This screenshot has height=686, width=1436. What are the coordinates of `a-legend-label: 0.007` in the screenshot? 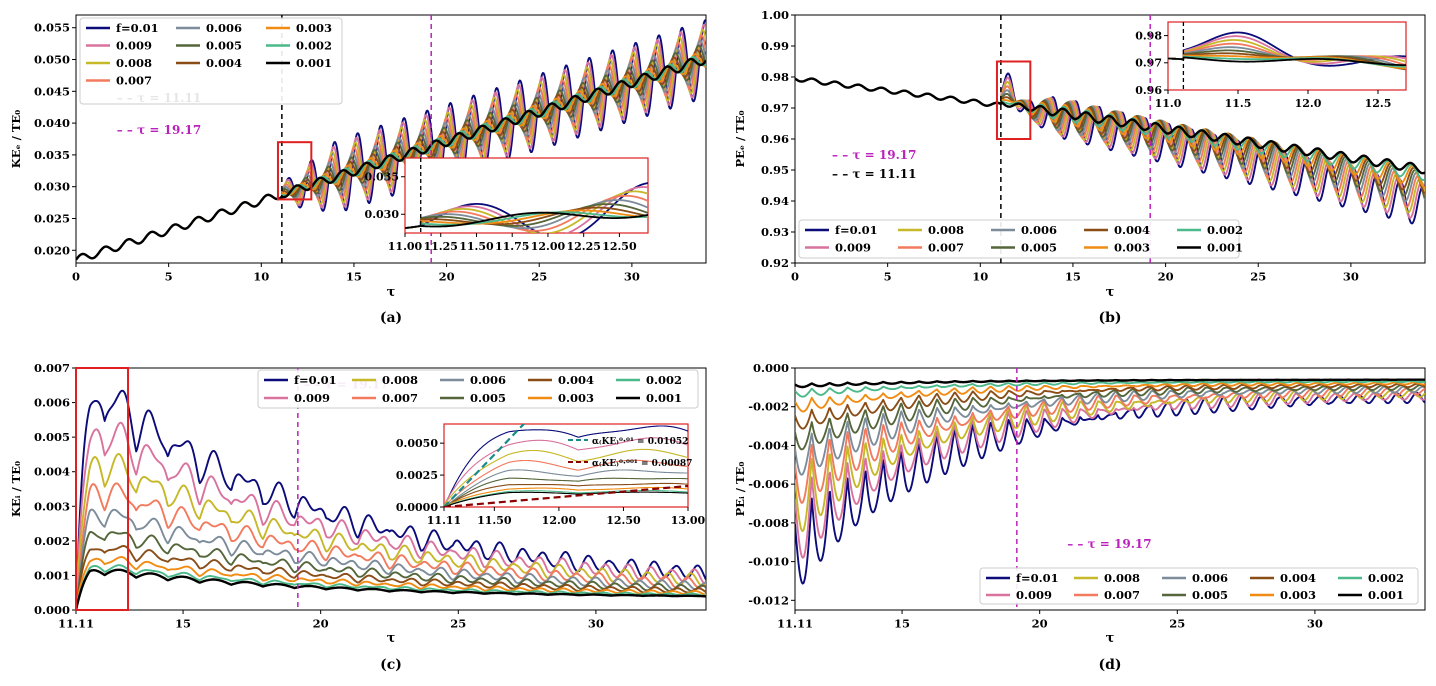 It's located at (134, 81).